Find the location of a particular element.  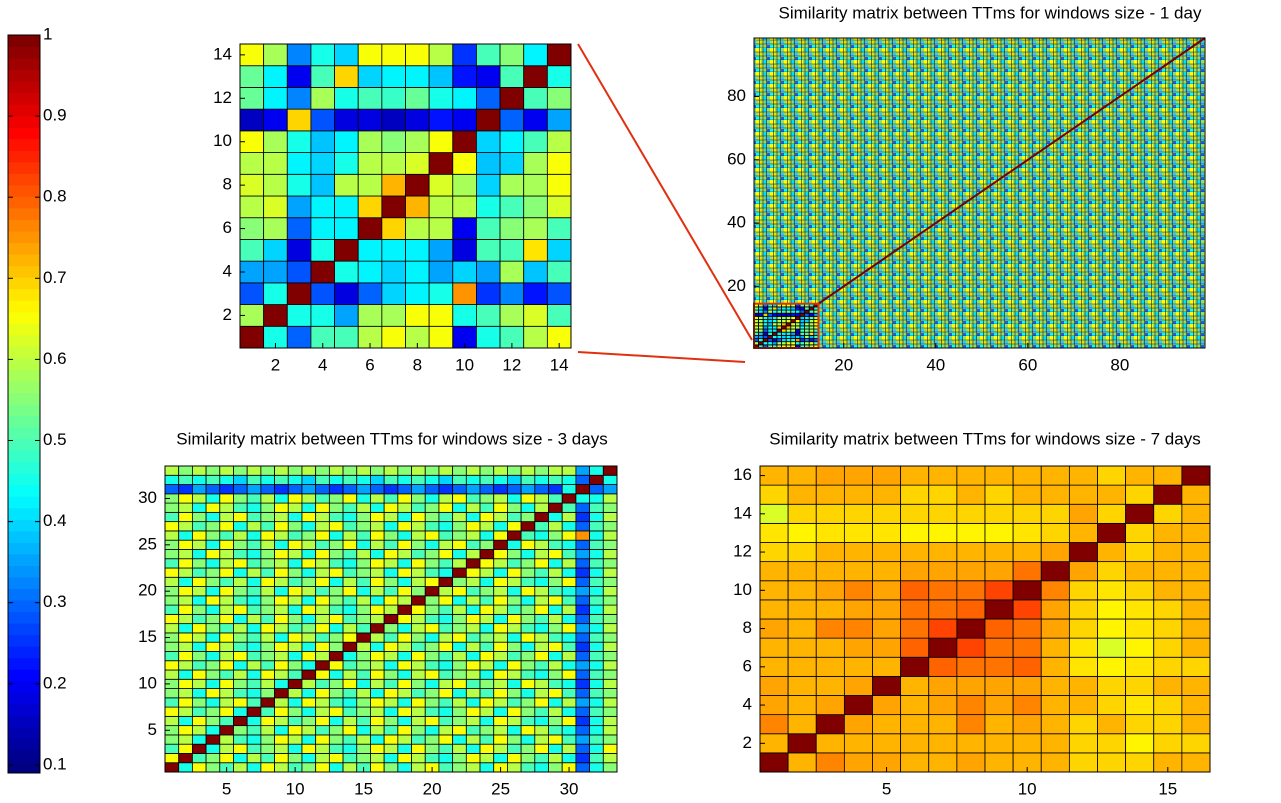

y-tick-label: 6 is located at coordinates (227, 227).